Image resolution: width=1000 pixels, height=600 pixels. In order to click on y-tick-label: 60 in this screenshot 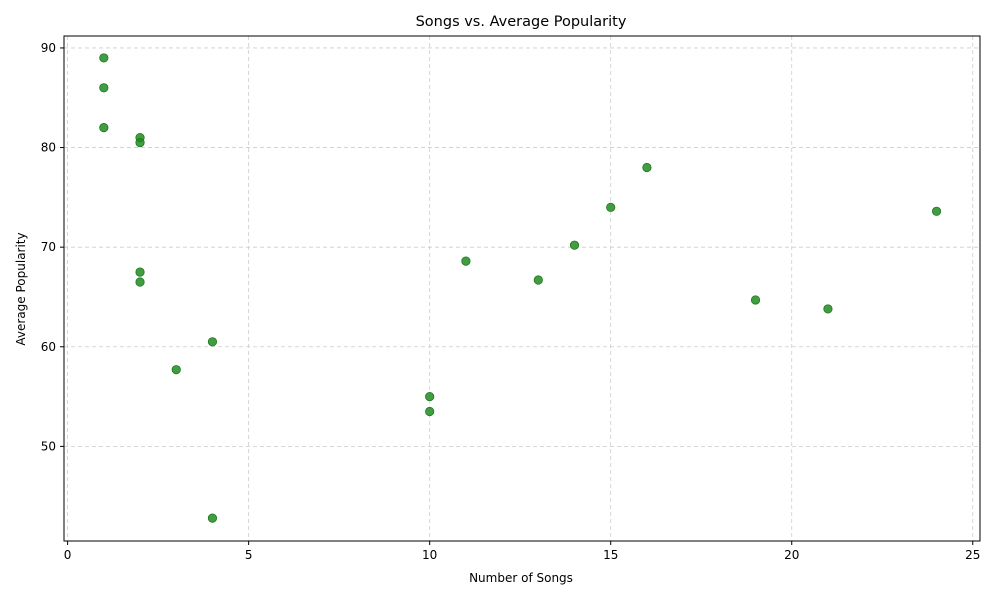, I will do `click(48, 347)`.